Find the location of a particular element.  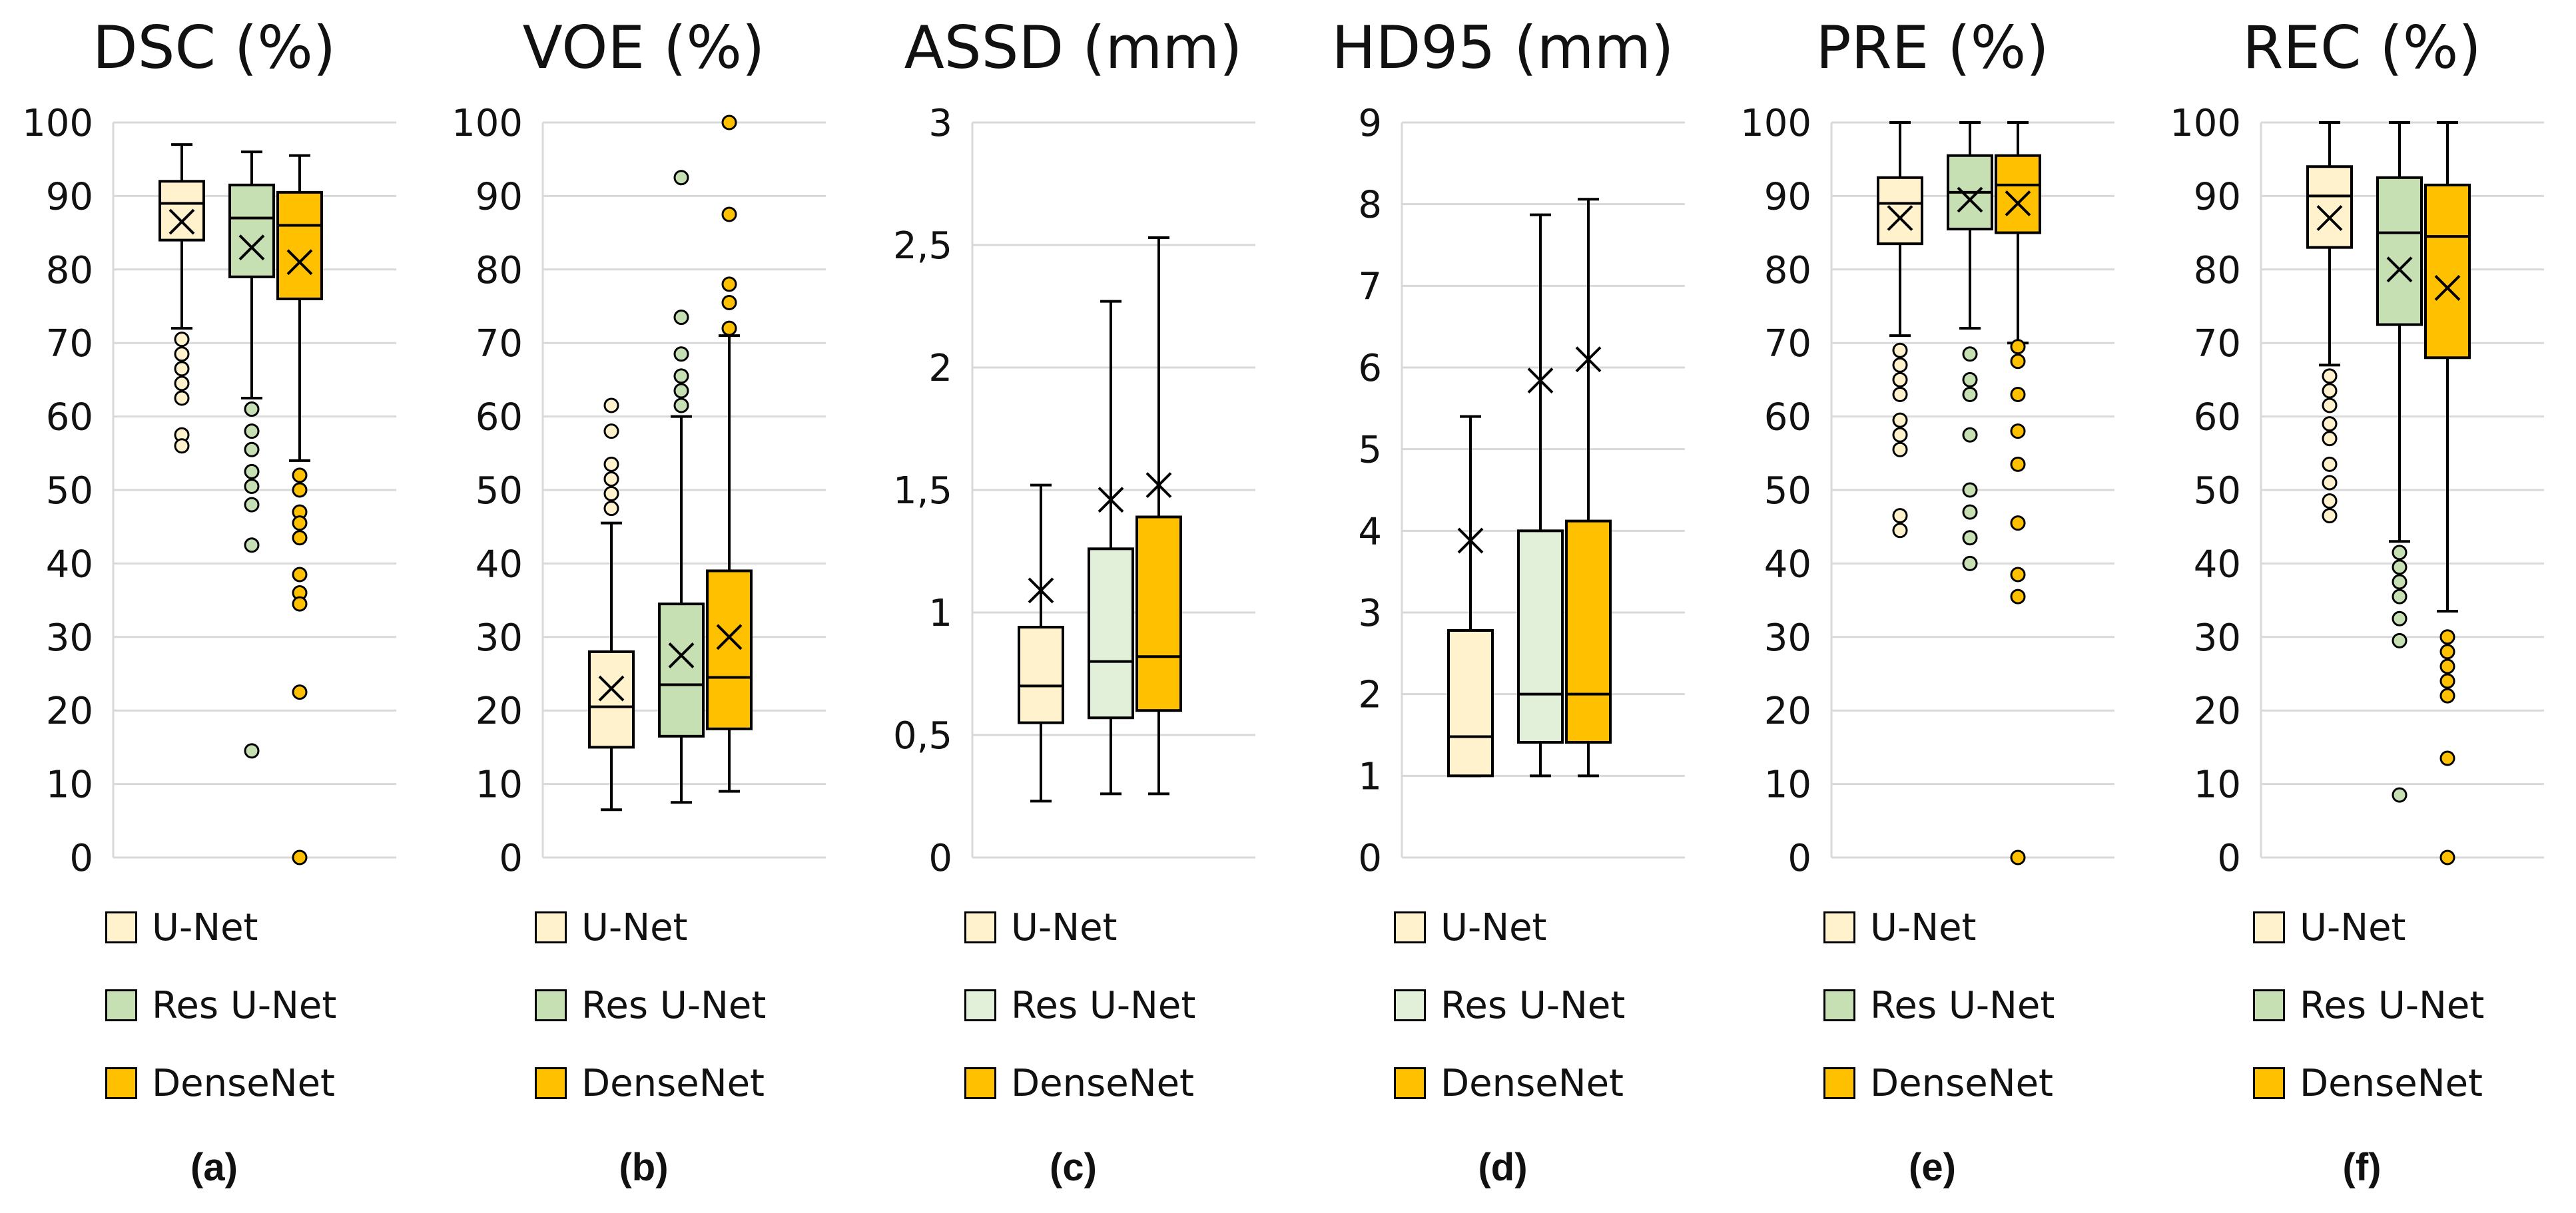

chart-title: PRE (%) is located at coordinates (1932, 47).